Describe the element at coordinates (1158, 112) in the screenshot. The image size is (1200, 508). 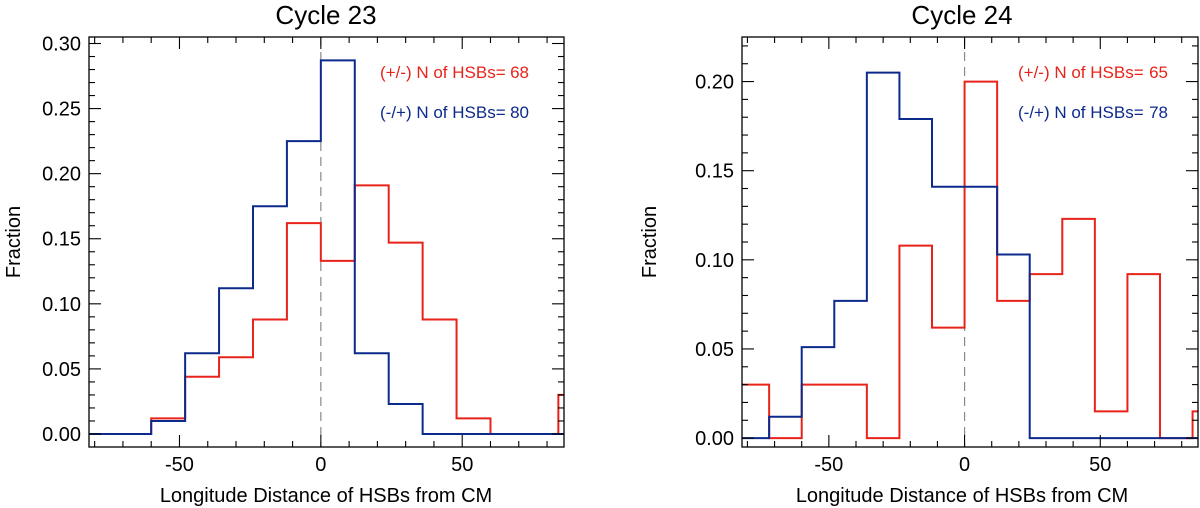
I see `legend-count-minus-plus: 78` at that location.